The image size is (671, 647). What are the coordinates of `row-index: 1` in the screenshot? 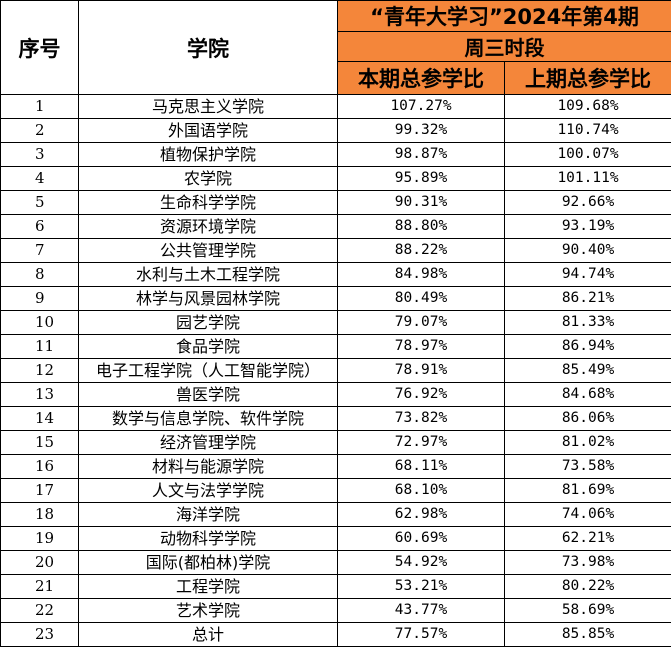 It's located at (40, 107).